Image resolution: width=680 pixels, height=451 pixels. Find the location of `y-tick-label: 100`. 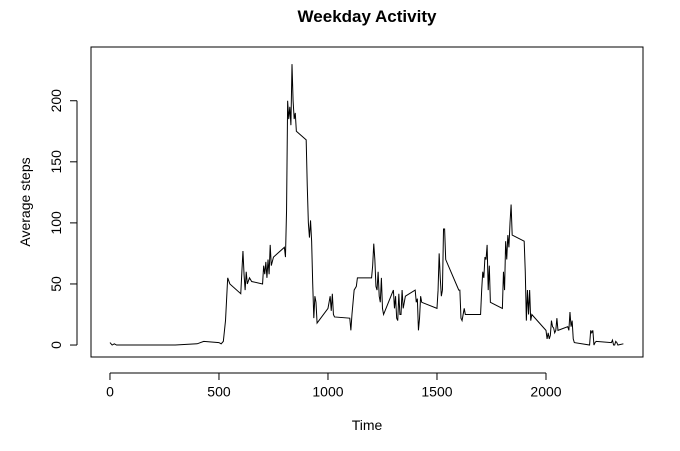

y-tick-label: 100 is located at coordinates (56, 223).